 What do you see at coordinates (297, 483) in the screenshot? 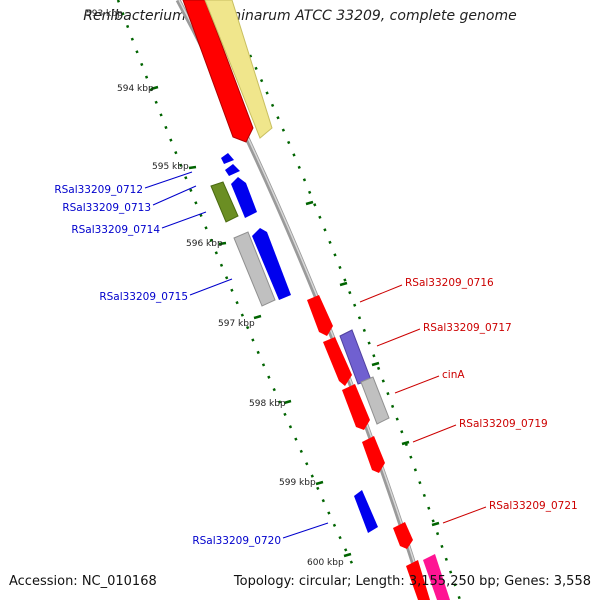
I see `tick-label: 599 kbp` at bounding box center [297, 483].